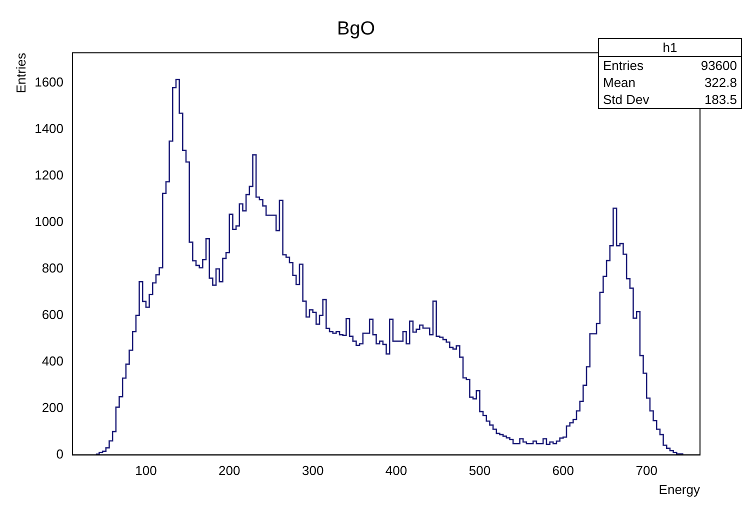 The width and height of the screenshot is (748, 508). Describe the element at coordinates (670, 82) in the screenshot. I see `text: Mean 322.8` at that location.